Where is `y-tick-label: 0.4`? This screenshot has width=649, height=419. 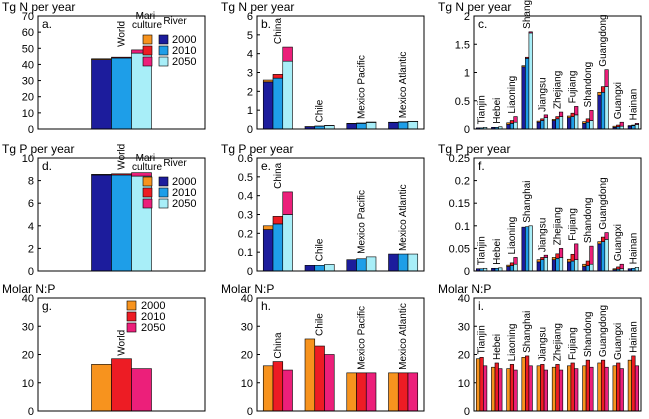 y-tick-label: 0.4 is located at coordinates (245, 197).